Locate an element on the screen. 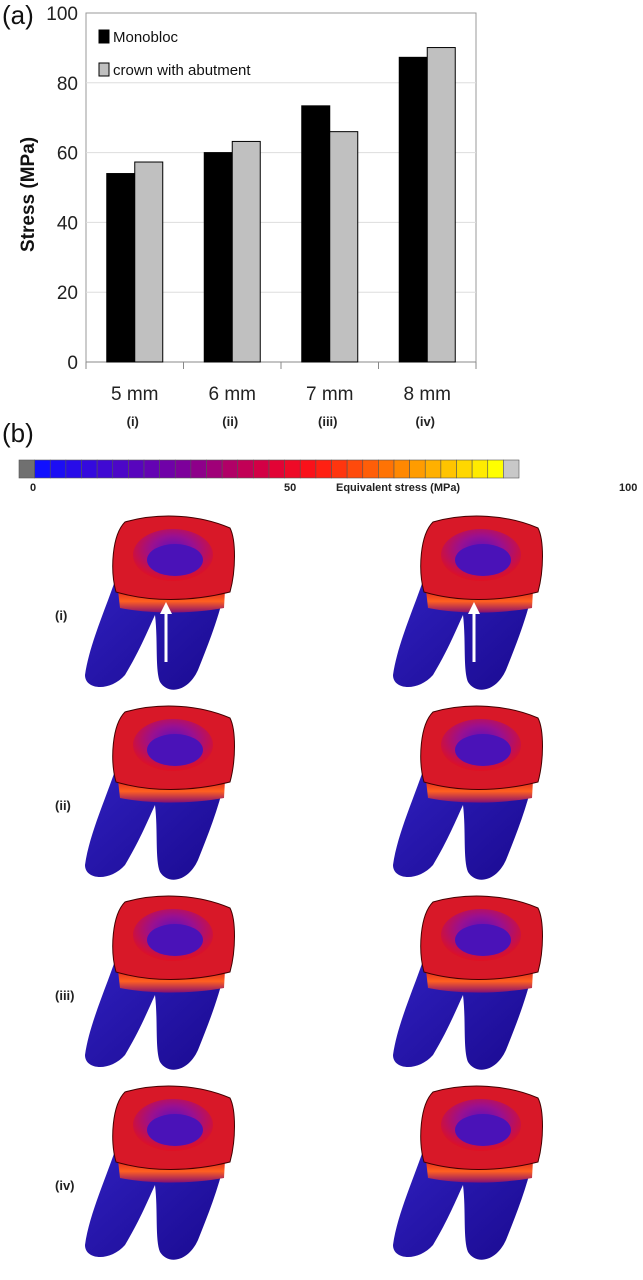 Image resolution: width=643 pixels, height=1280 pixels. panel-a-label: (a) is located at coordinates (18, 15).